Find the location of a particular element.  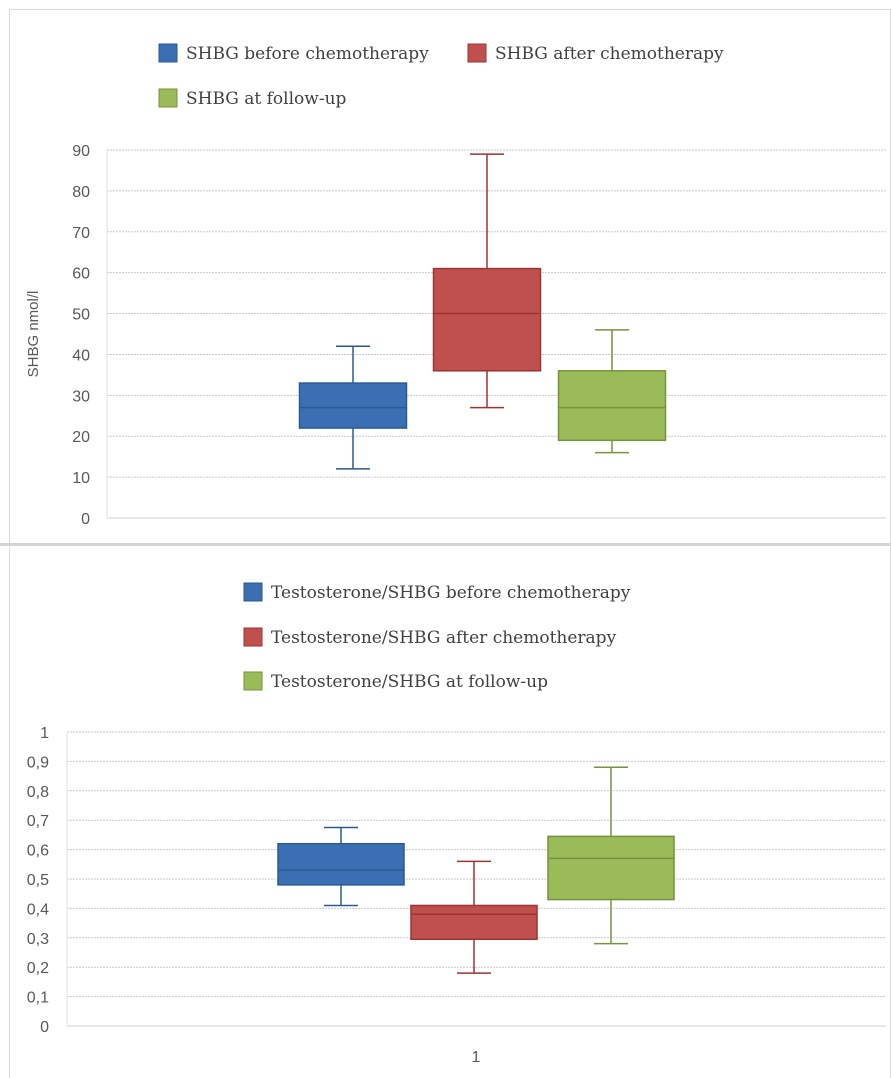

y-tick-label: 0,9 is located at coordinates (38, 762).